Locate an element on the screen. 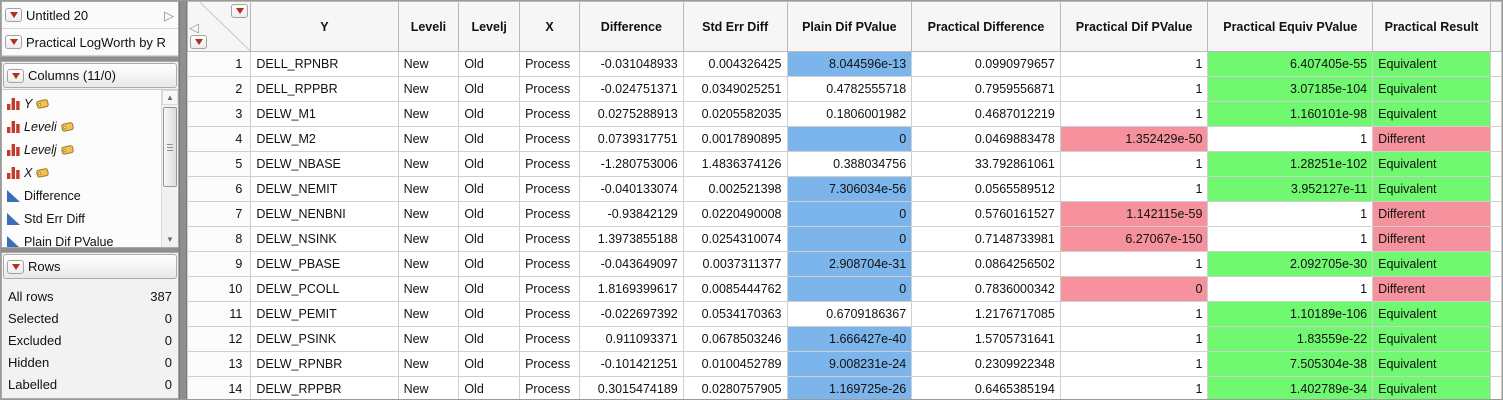 Image resolution: width=1503 pixels, height=400 pixels. cell-practical_equiv_pvalue: 1.28251e-102 is located at coordinates (1290, 164).